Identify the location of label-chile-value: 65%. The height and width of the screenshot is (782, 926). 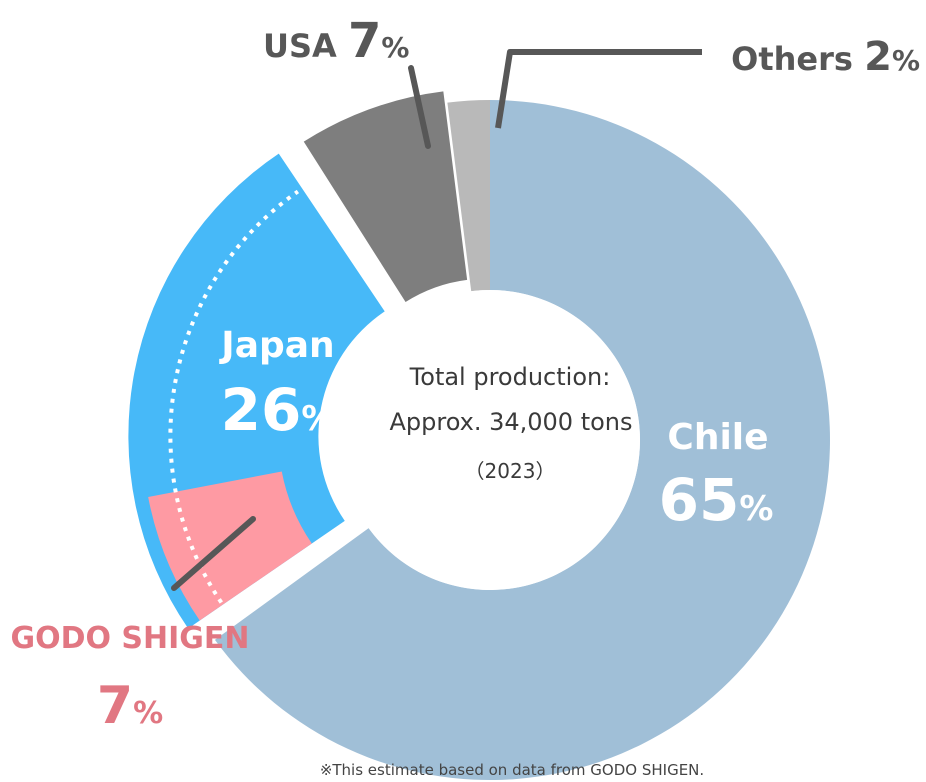
(716, 500).